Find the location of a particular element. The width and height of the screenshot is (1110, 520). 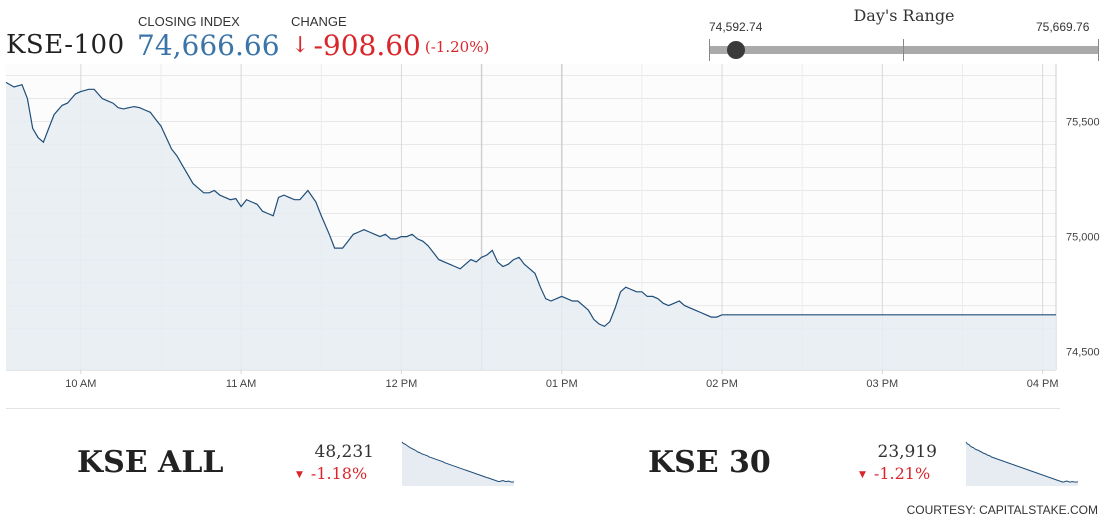

index-name: KSE-100 is located at coordinates (65, 45).